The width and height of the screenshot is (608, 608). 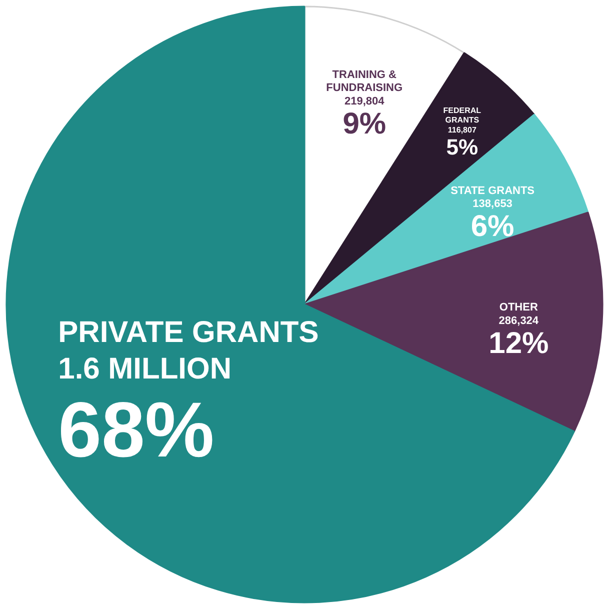 What do you see at coordinates (145, 413) in the screenshot?
I see `data-label: 1.6 MILLION 68%` at bounding box center [145, 413].